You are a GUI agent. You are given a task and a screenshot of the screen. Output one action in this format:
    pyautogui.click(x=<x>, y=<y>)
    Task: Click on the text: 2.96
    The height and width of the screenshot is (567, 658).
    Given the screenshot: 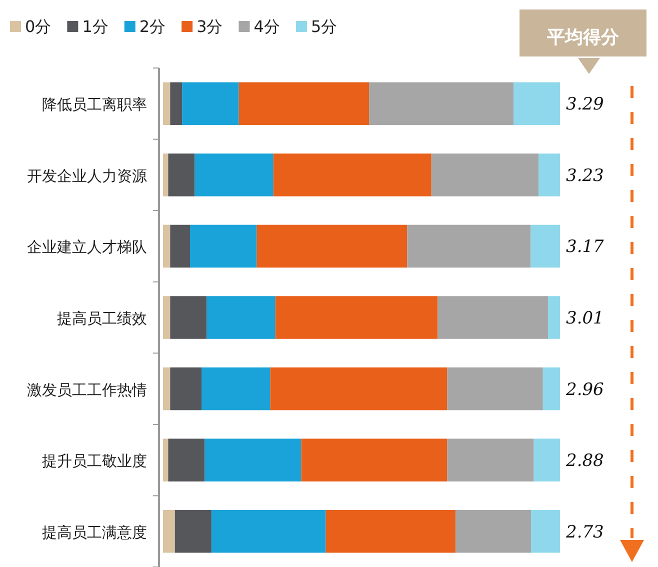 What is the action you would take?
    pyautogui.click(x=584, y=390)
    